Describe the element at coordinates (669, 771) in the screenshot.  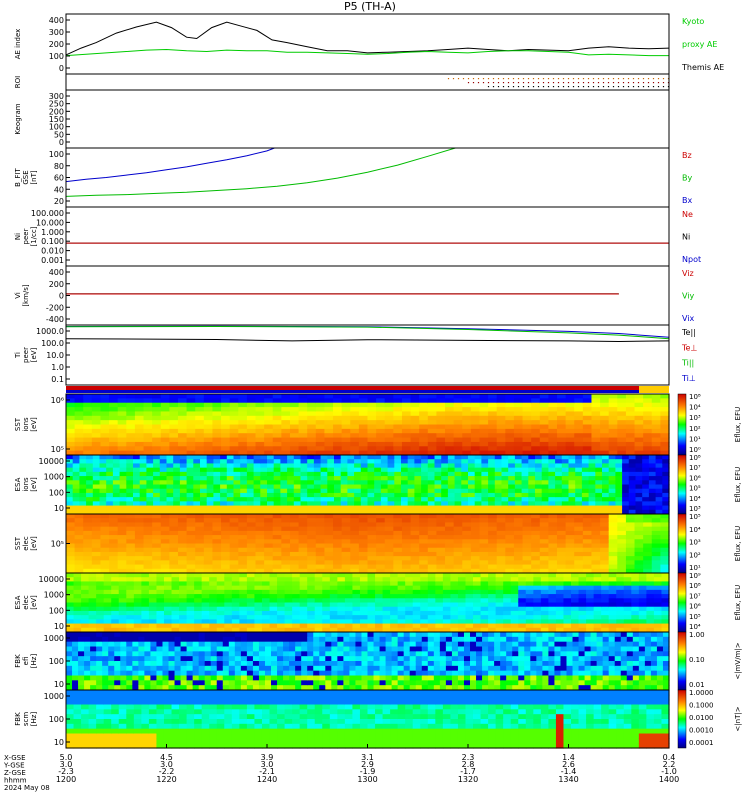
I see `z-gse-tick: -1.0` at that location.